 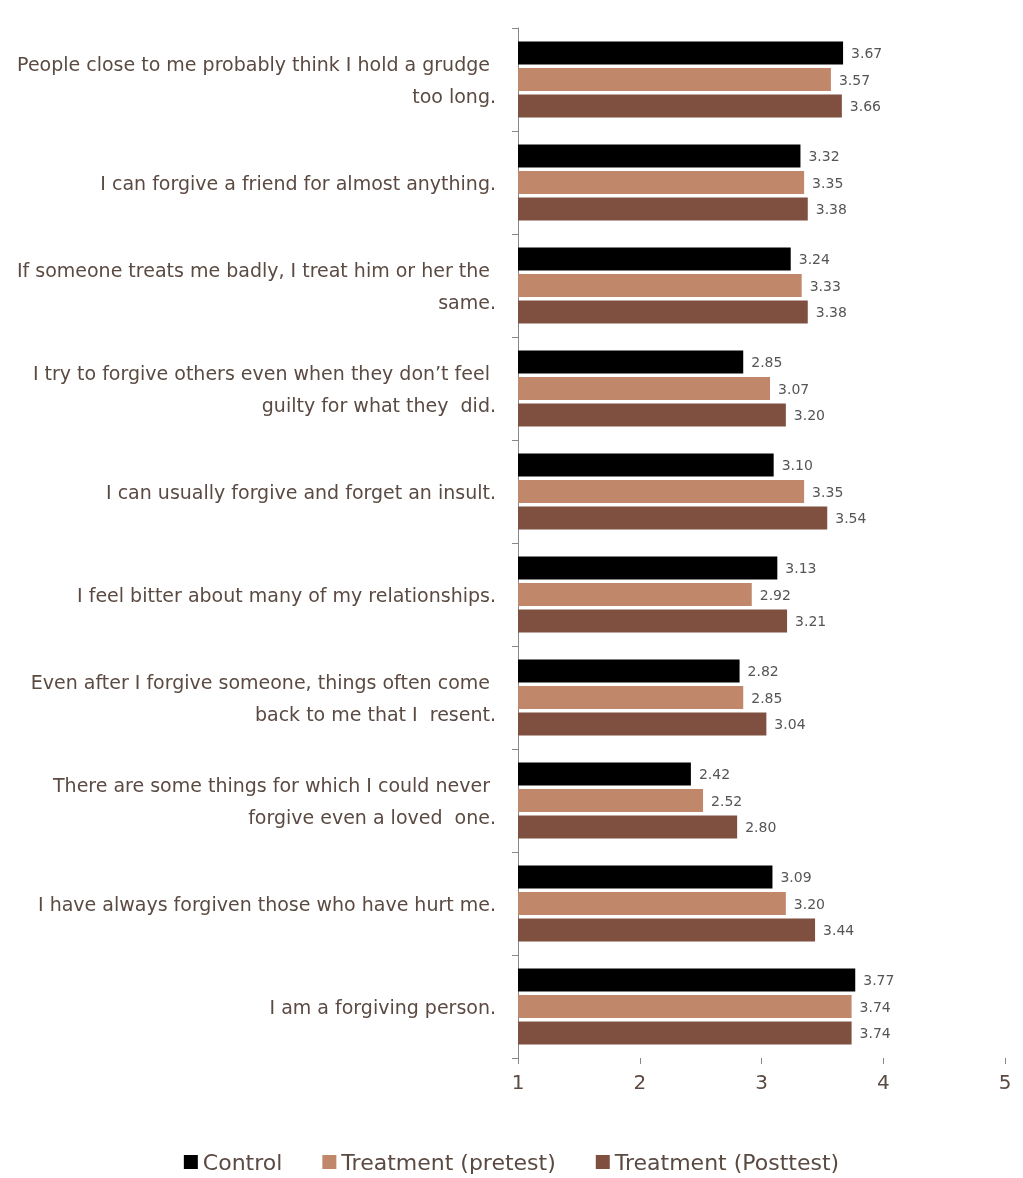 I want to click on legend-label: Control, so click(x=242, y=1162).